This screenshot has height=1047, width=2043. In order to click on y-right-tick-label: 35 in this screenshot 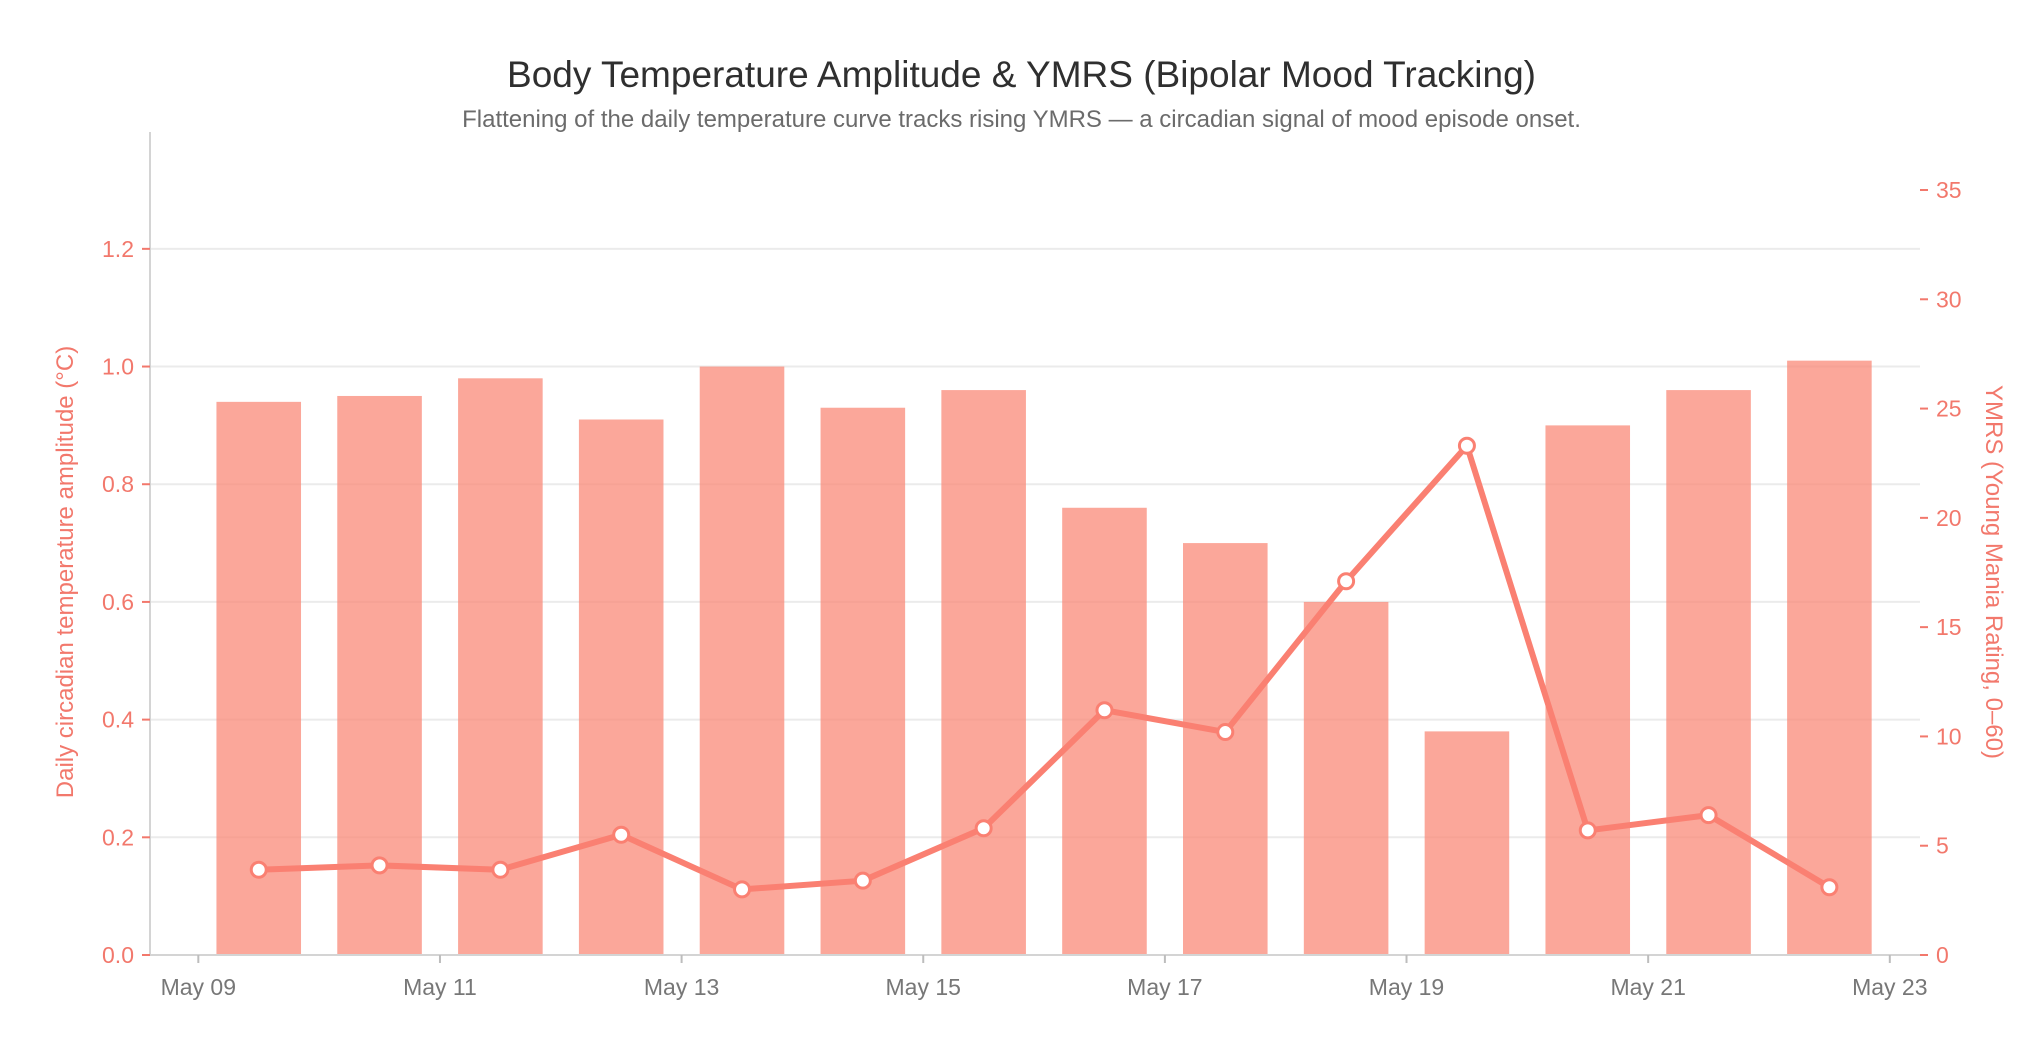, I will do `click(1949, 190)`.